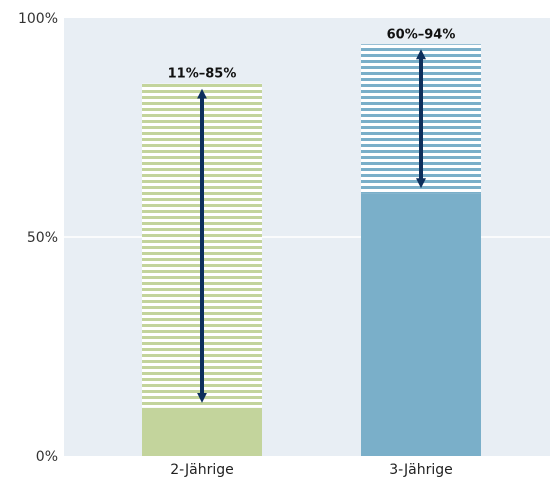 The height and width of the screenshot is (480, 556). Describe the element at coordinates (420, 470) in the screenshot. I see `x-tick-label: 3-Jährige` at that location.